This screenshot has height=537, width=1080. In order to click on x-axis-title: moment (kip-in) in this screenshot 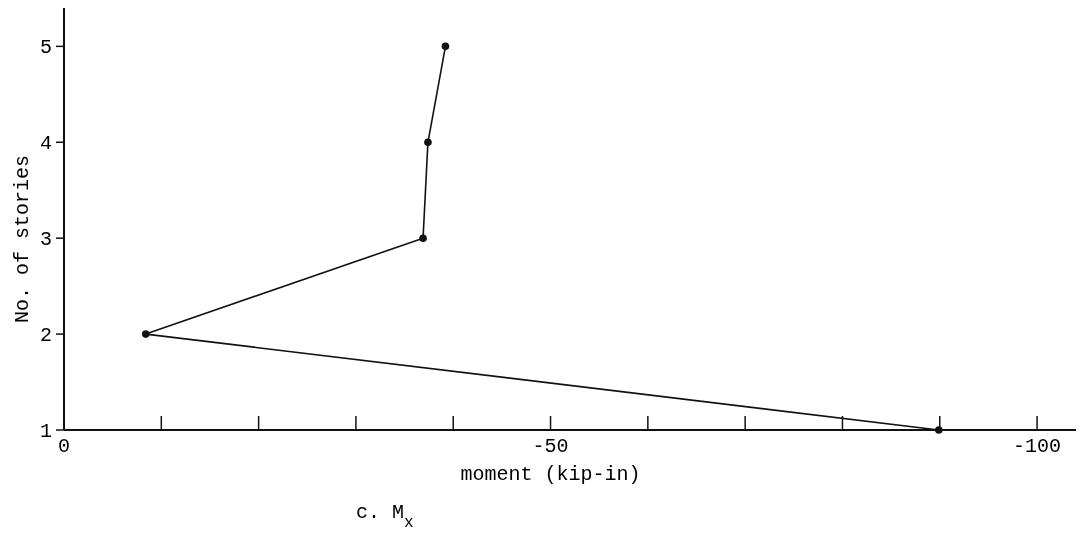, I will do `click(550, 474)`.